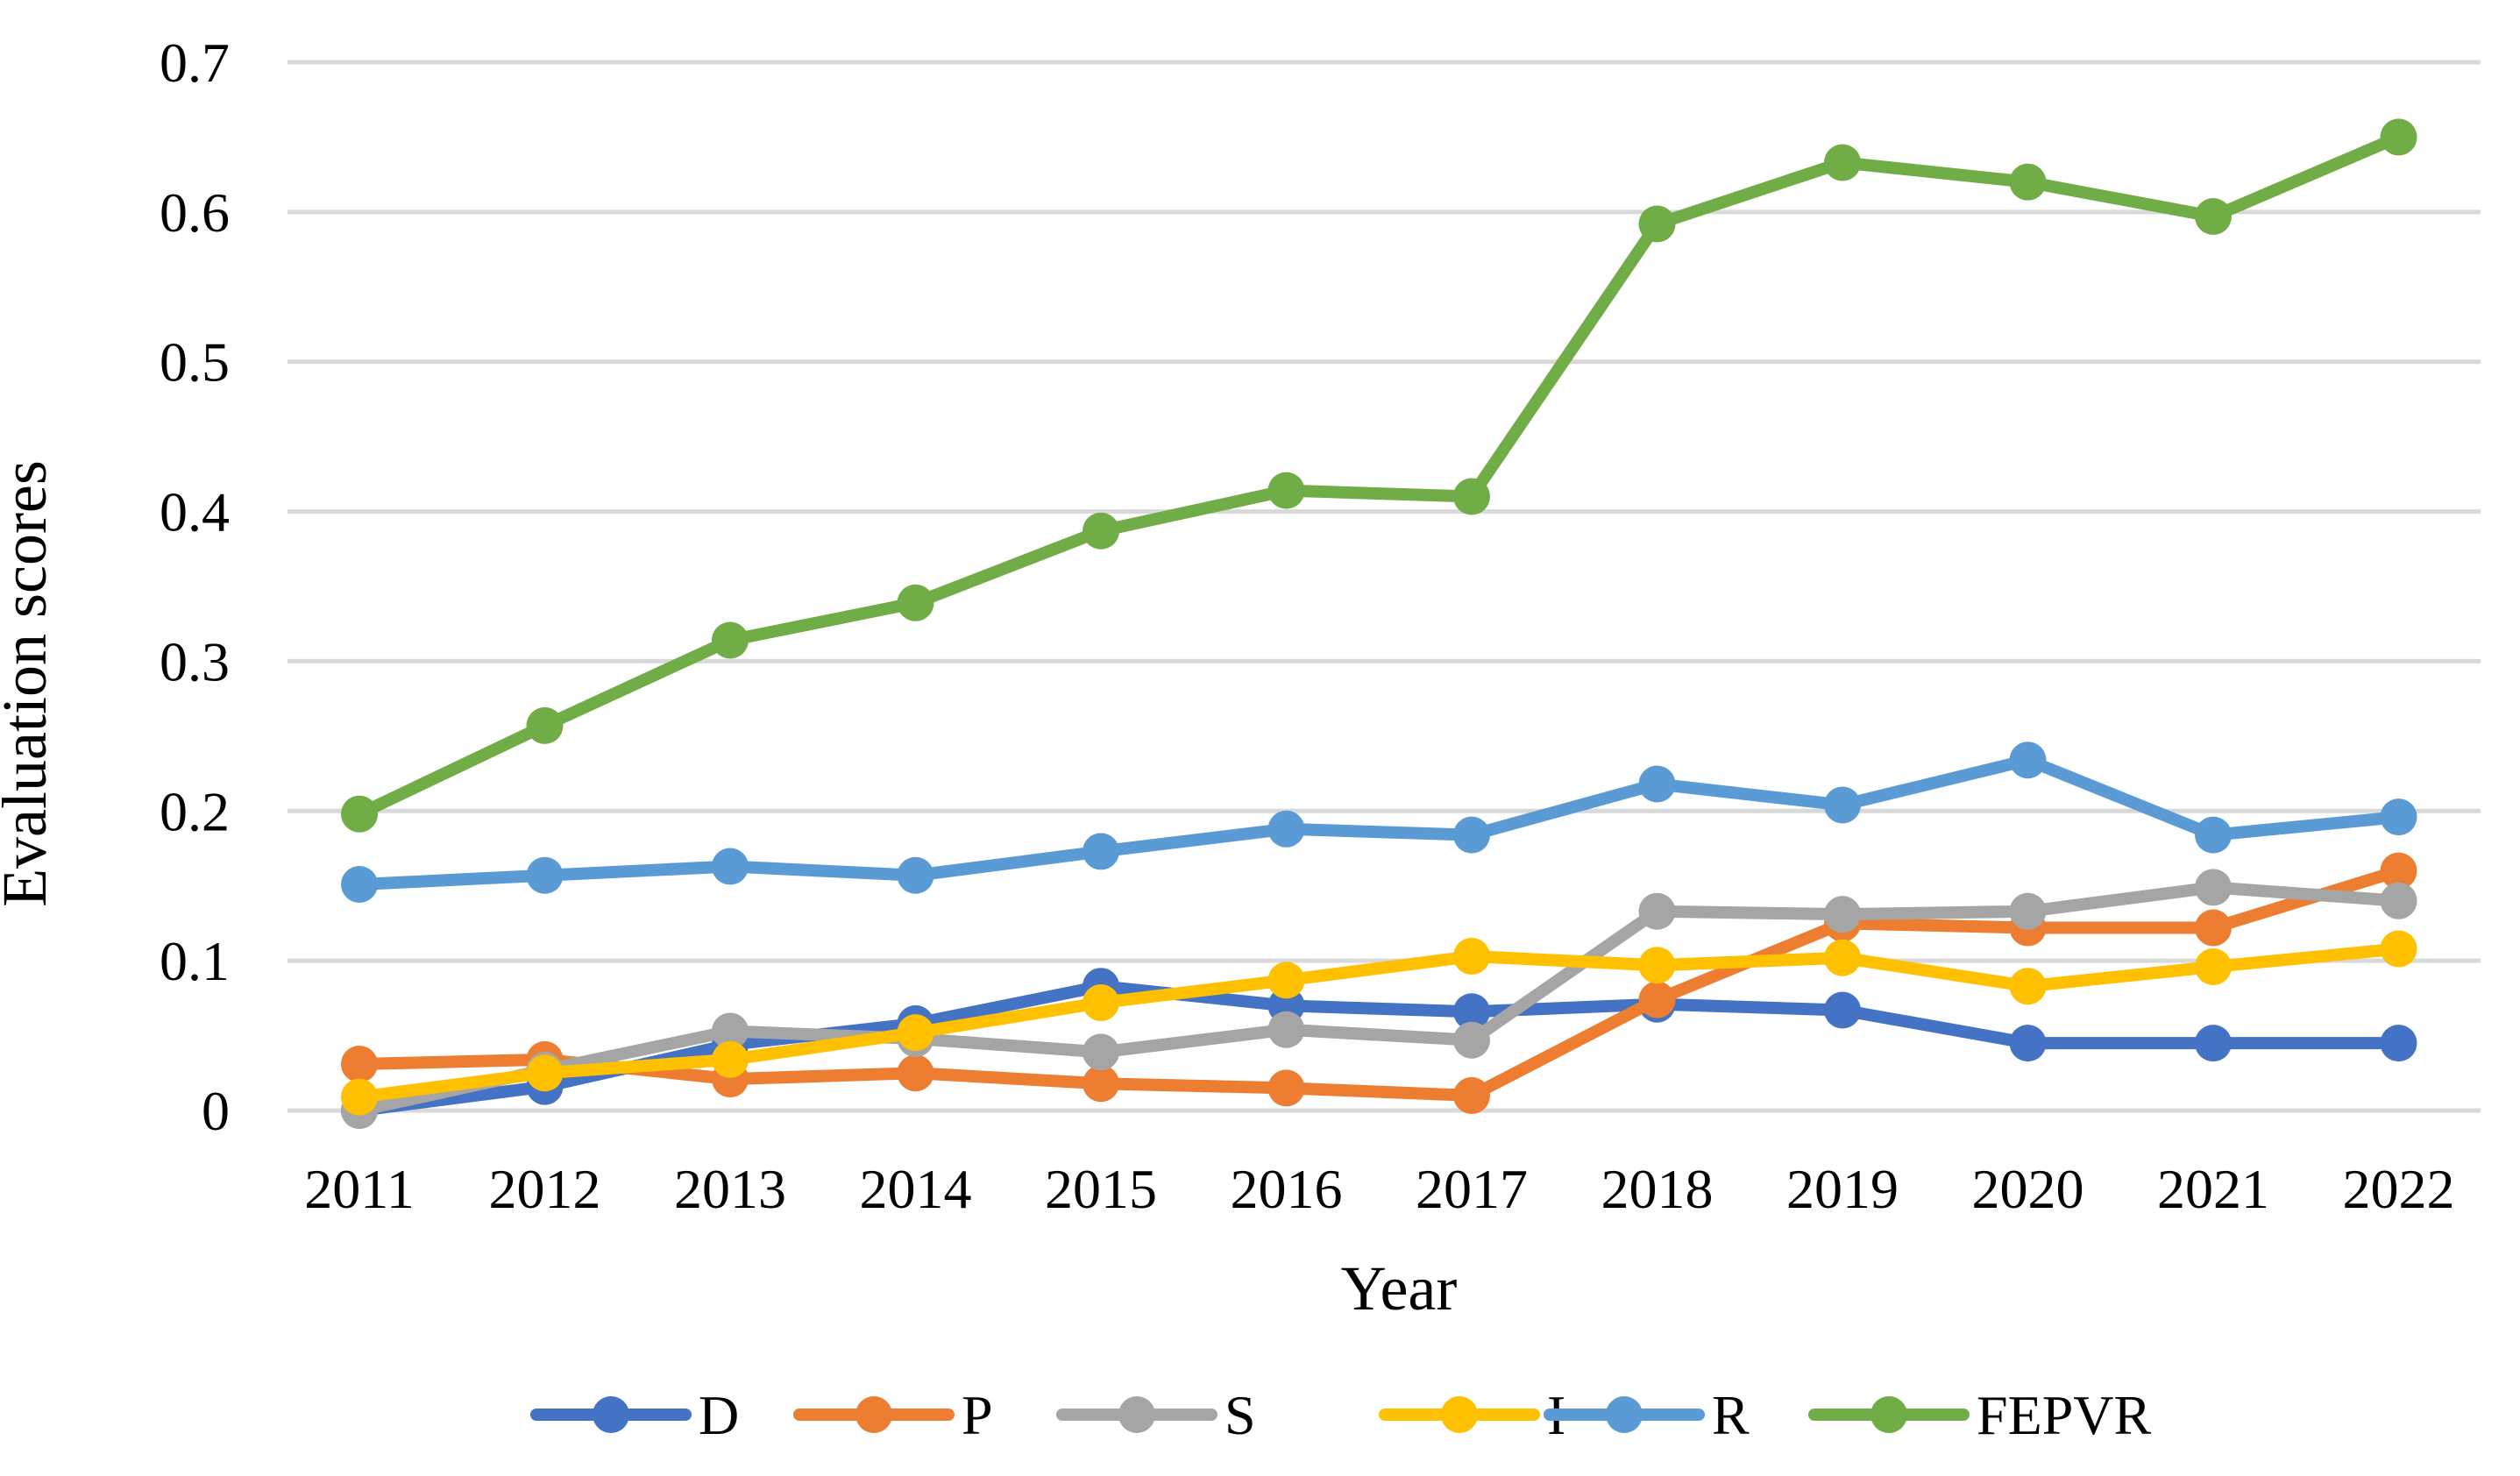 The height and width of the screenshot is (1476, 2520). I want to click on x-tick-label: 2022, so click(2399, 1189).